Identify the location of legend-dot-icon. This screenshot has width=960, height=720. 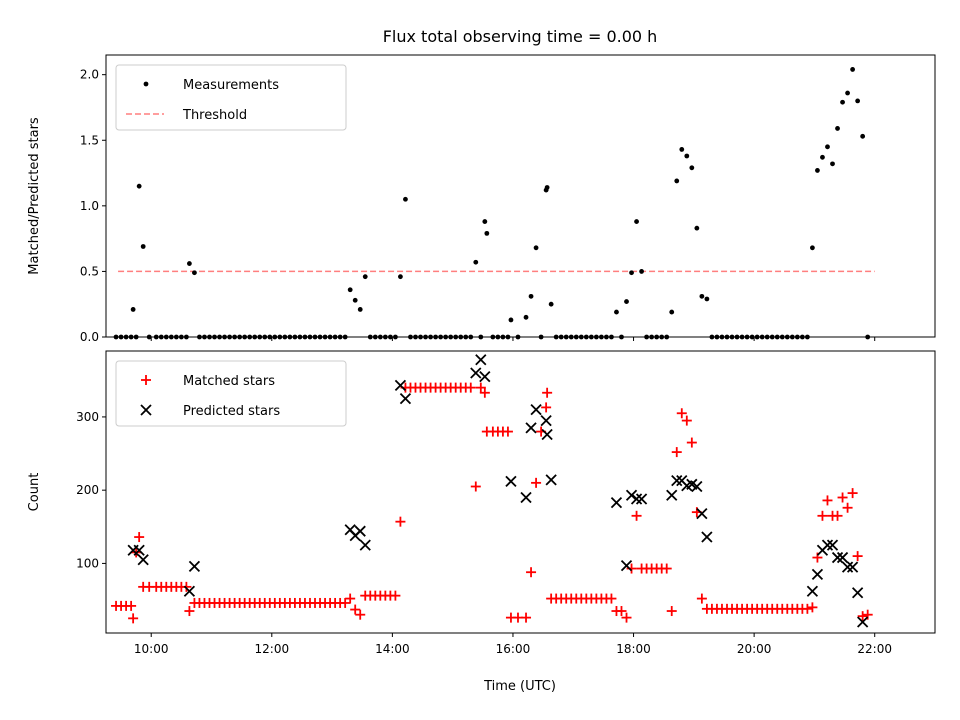
(146, 84).